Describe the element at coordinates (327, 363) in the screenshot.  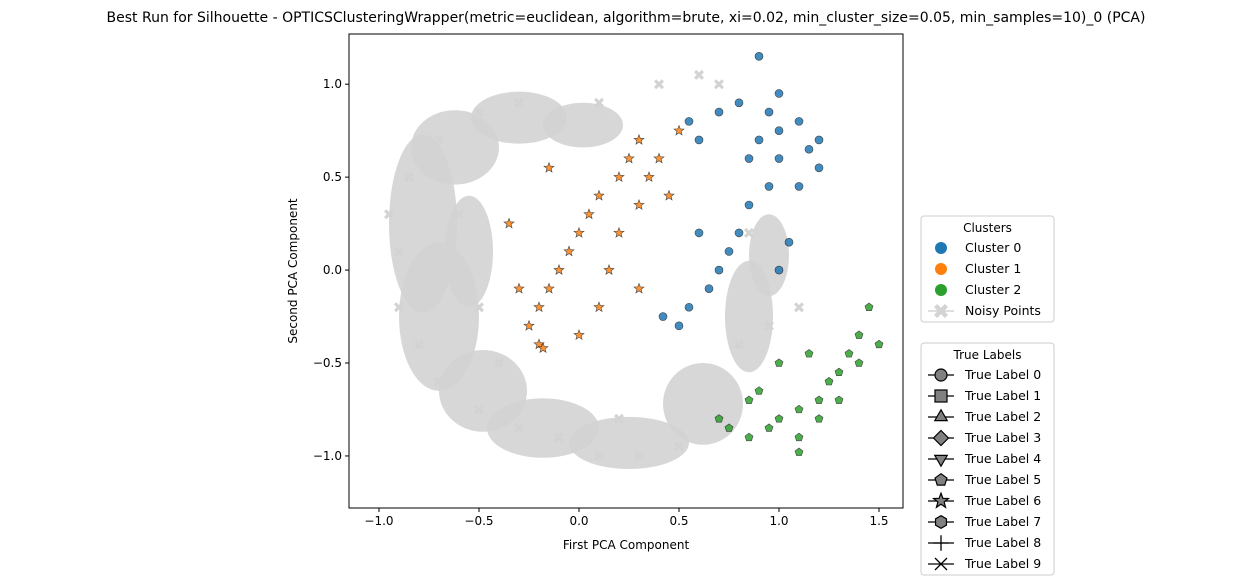
I see `y-tick-label: −0.5` at that location.